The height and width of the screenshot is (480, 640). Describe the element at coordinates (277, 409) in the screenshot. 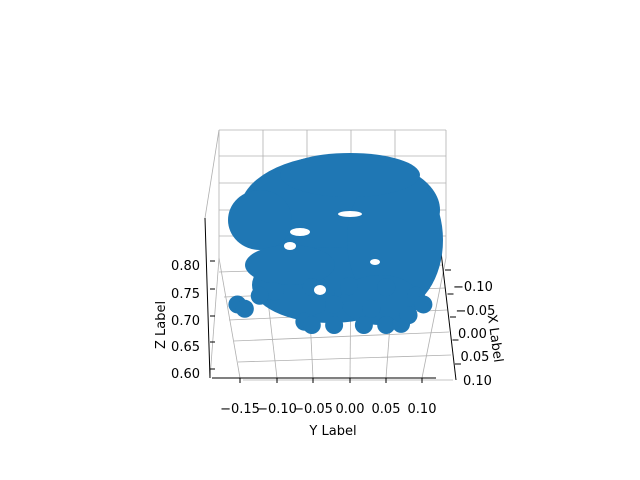

I see `y-tick-label: −0.10` at that location.